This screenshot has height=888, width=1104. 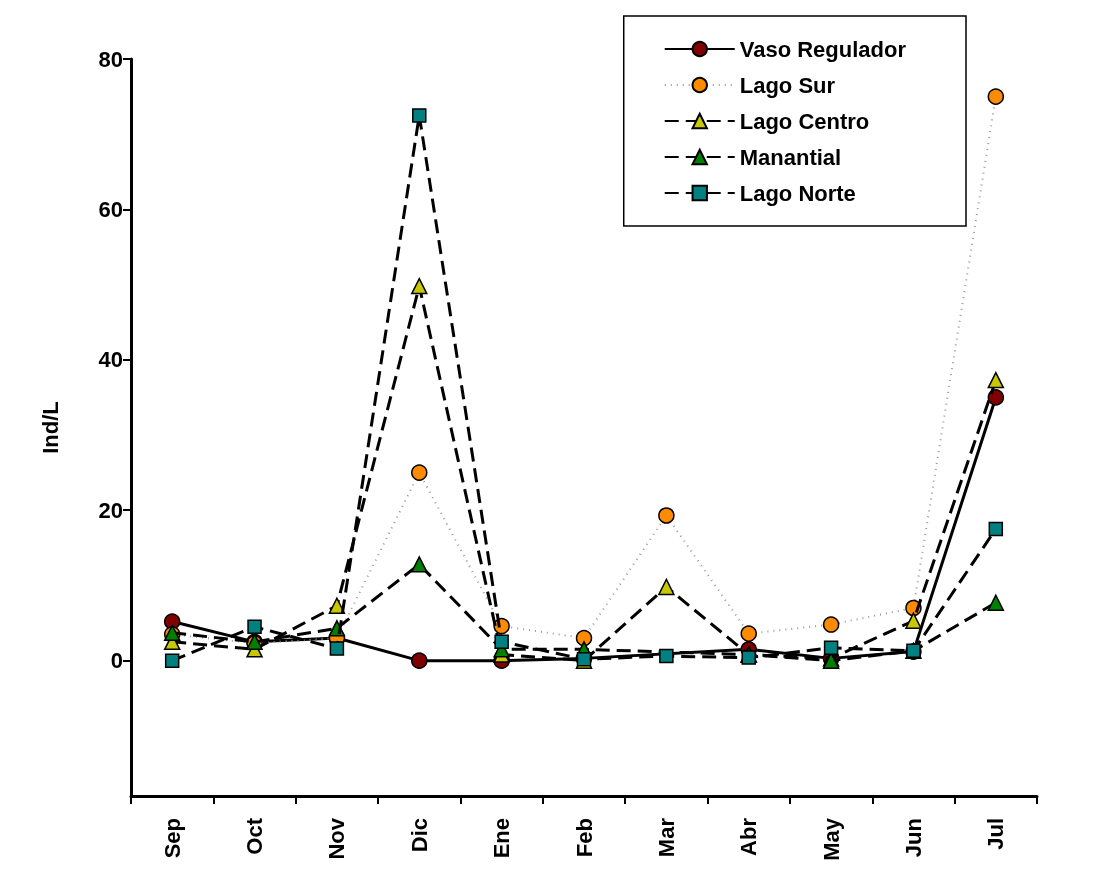 What do you see at coordinates (790, 157) in the screenshot?
I see `legend-label: Manantial` at bounding box center [790, 157].